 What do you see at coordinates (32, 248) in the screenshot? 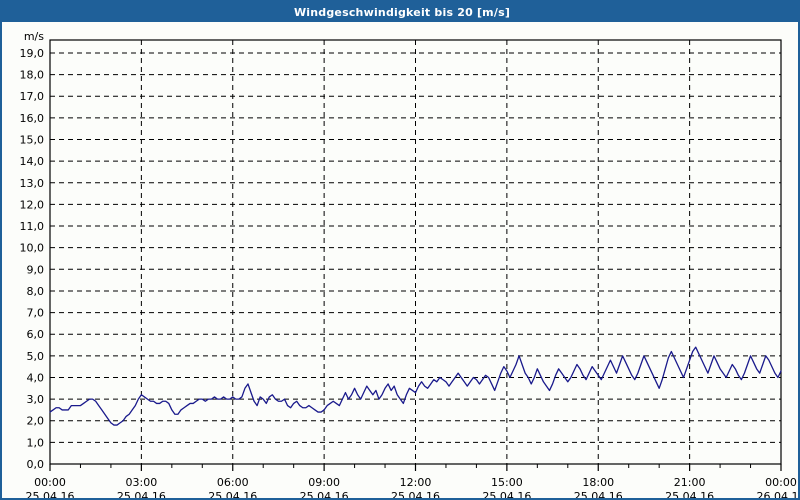
I see `y-axis-tick-label: 10,0` at bounding box center [32, 248].